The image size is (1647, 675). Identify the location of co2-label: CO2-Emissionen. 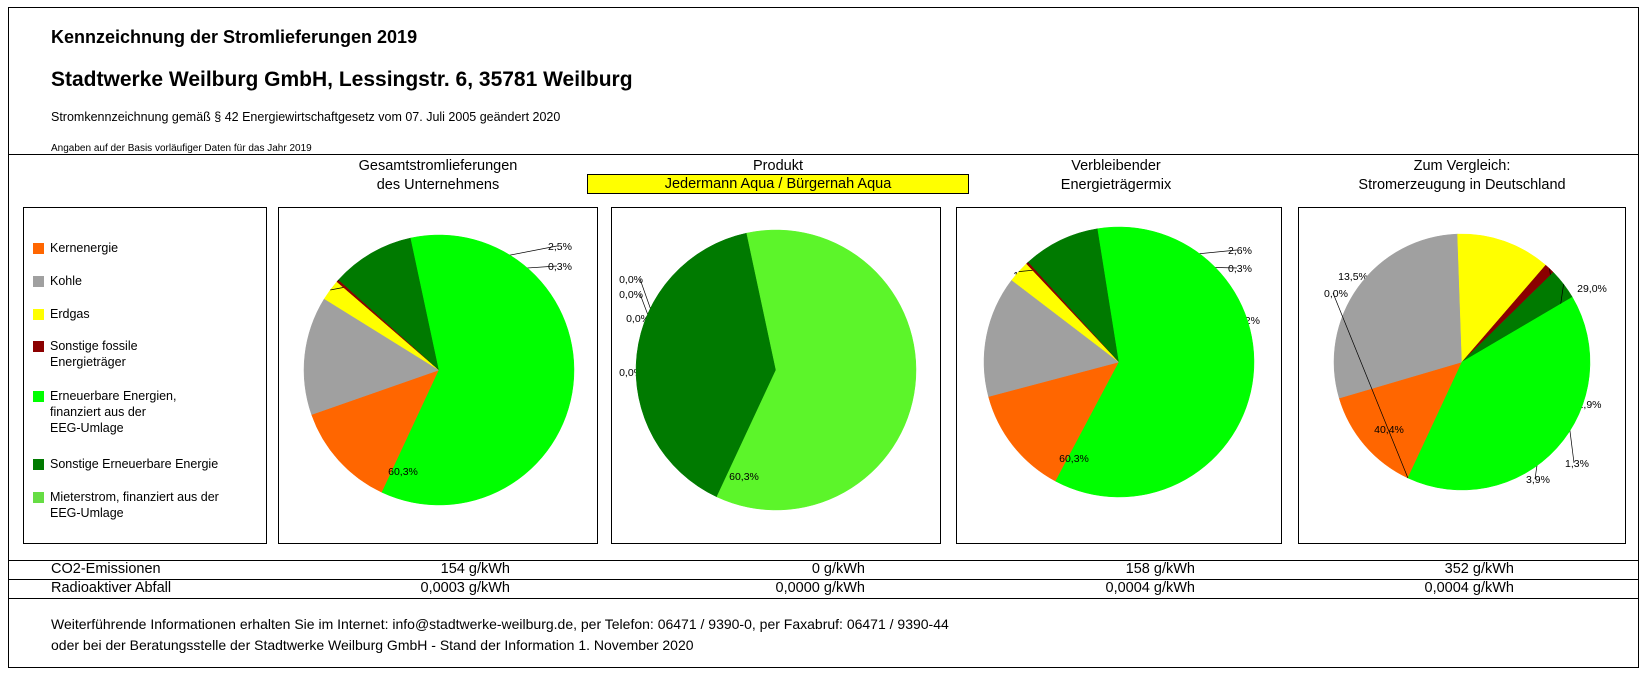
(106, 569).